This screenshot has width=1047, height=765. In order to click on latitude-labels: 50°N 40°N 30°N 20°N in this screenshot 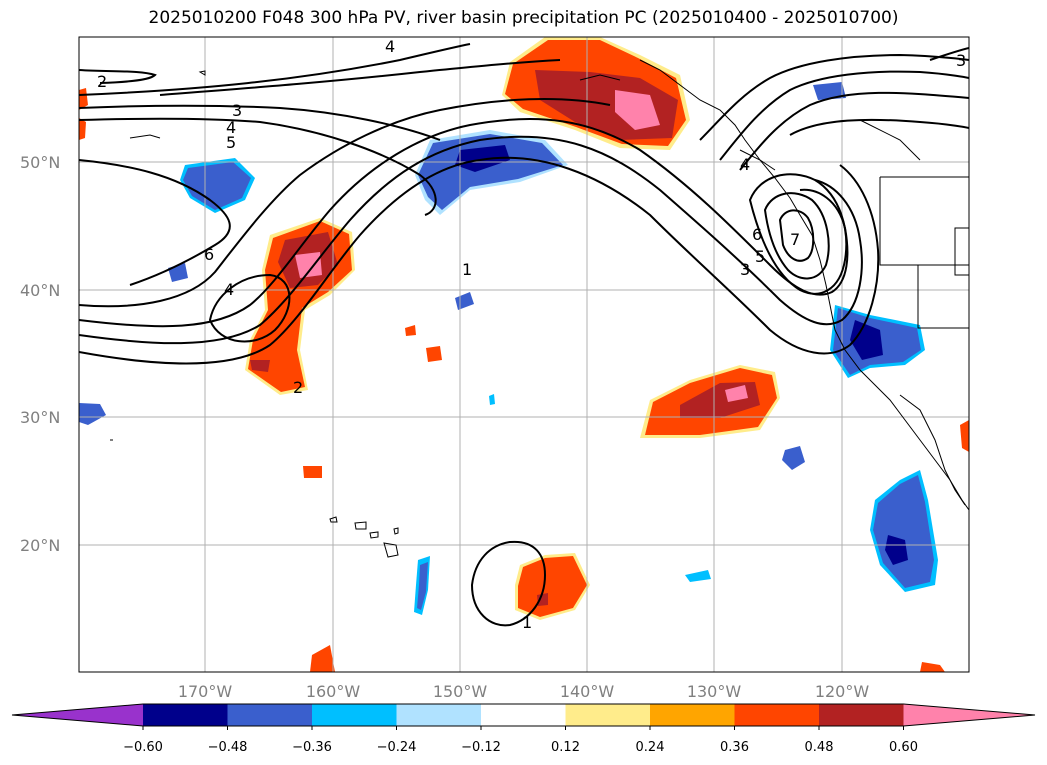, I will do `click(40, 354)`.